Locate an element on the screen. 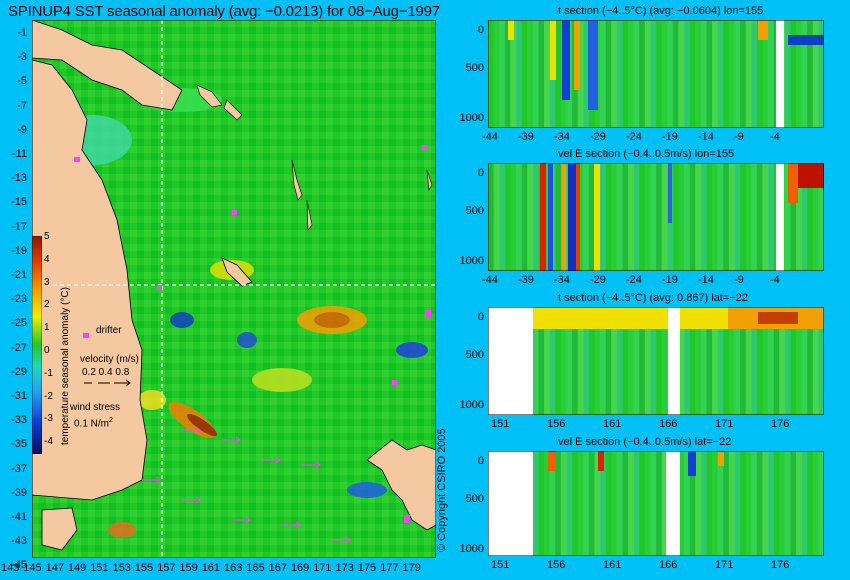  lon-tick-label: 173 is located at coordinates (344, 568).